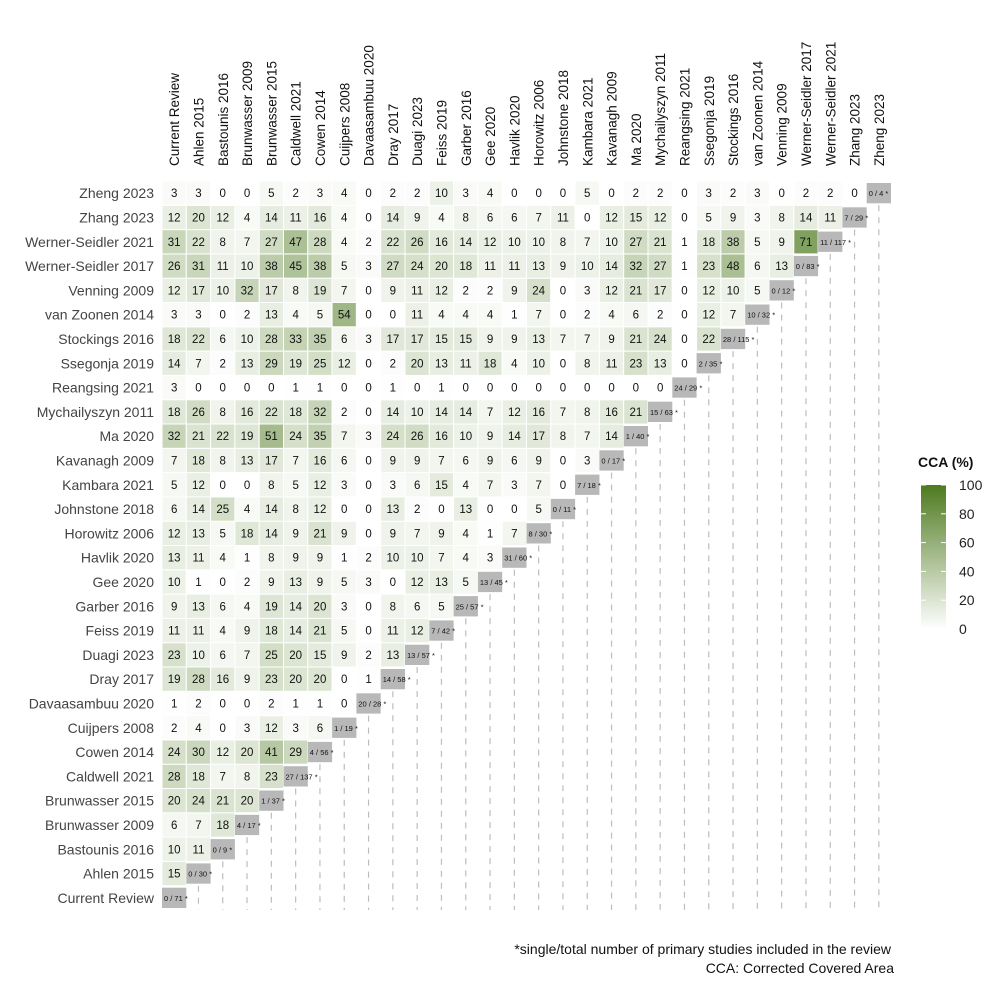 This screenshot has width=1000, height=1000. I want to click on cell-value: 10, so click(538, 364).